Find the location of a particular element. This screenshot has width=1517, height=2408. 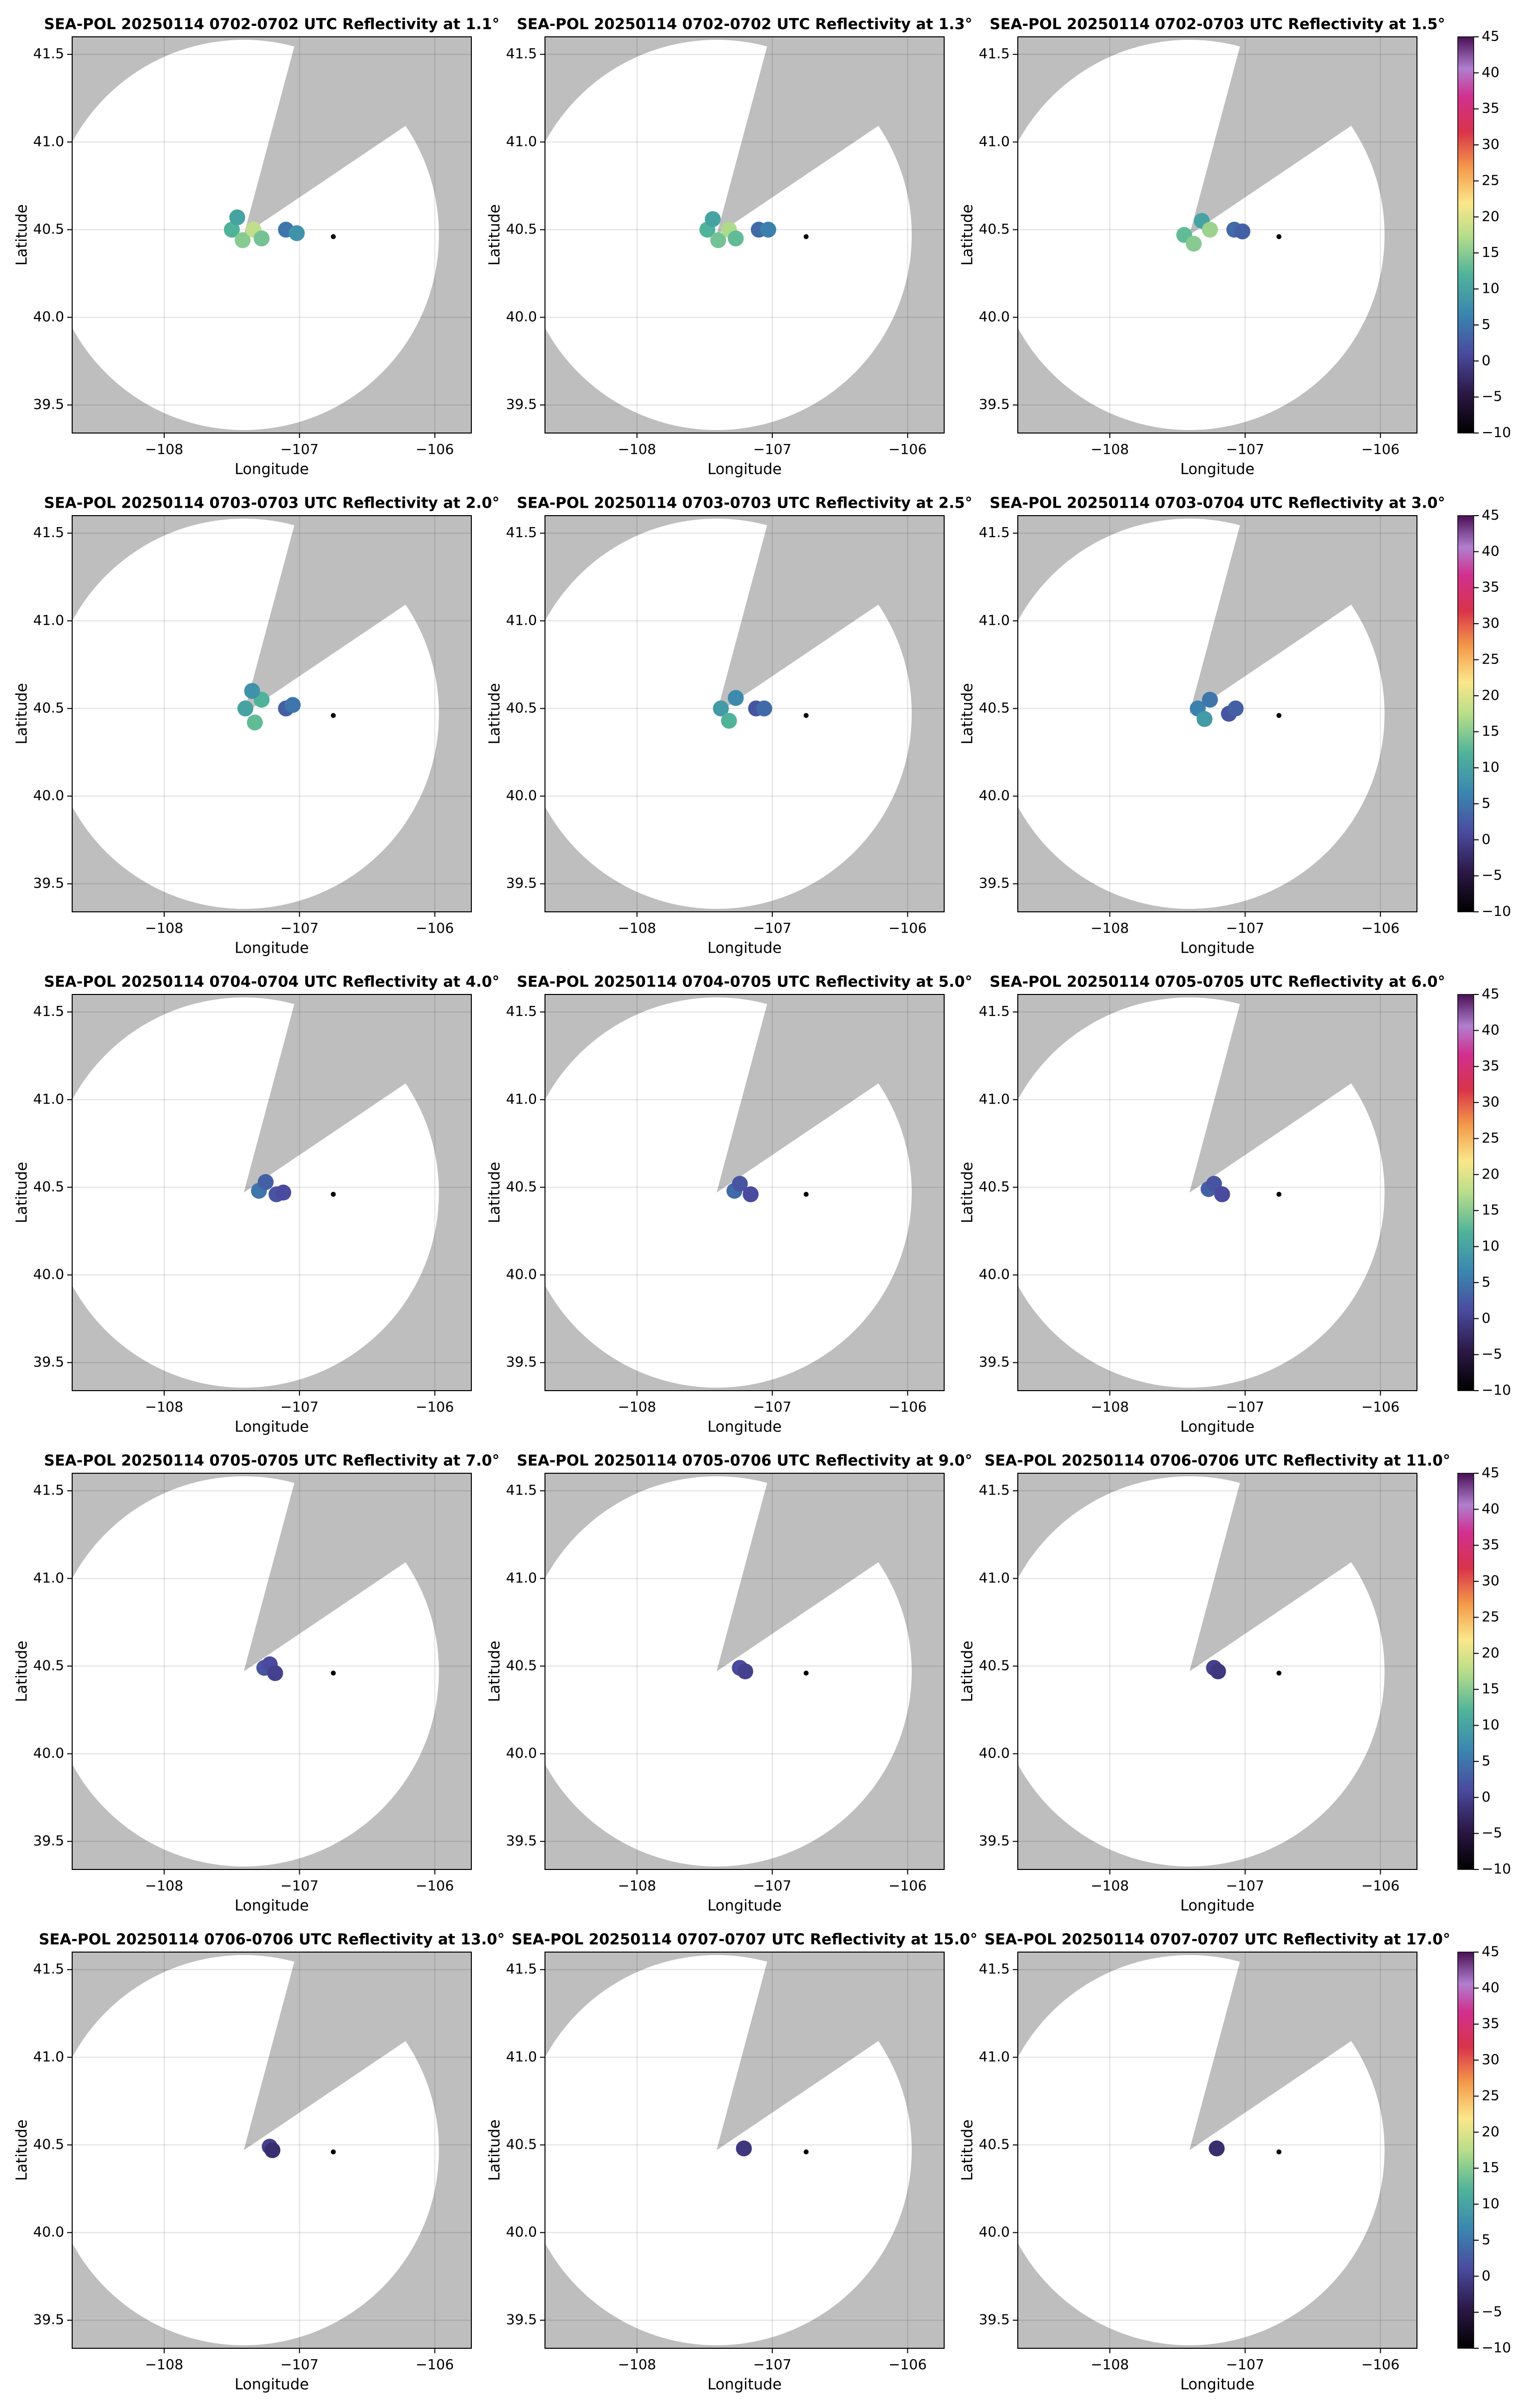

colorbar-tick-label: 30 is located at coordinates (1491, 1102).